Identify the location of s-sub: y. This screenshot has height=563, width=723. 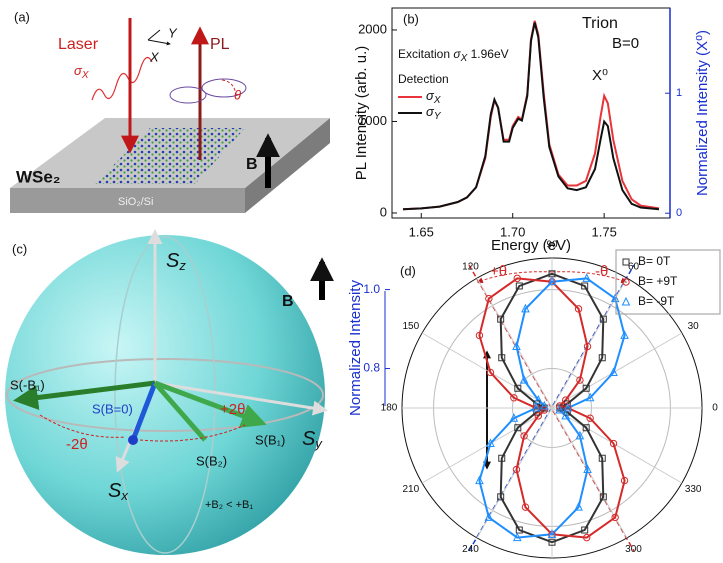
(318, 443).